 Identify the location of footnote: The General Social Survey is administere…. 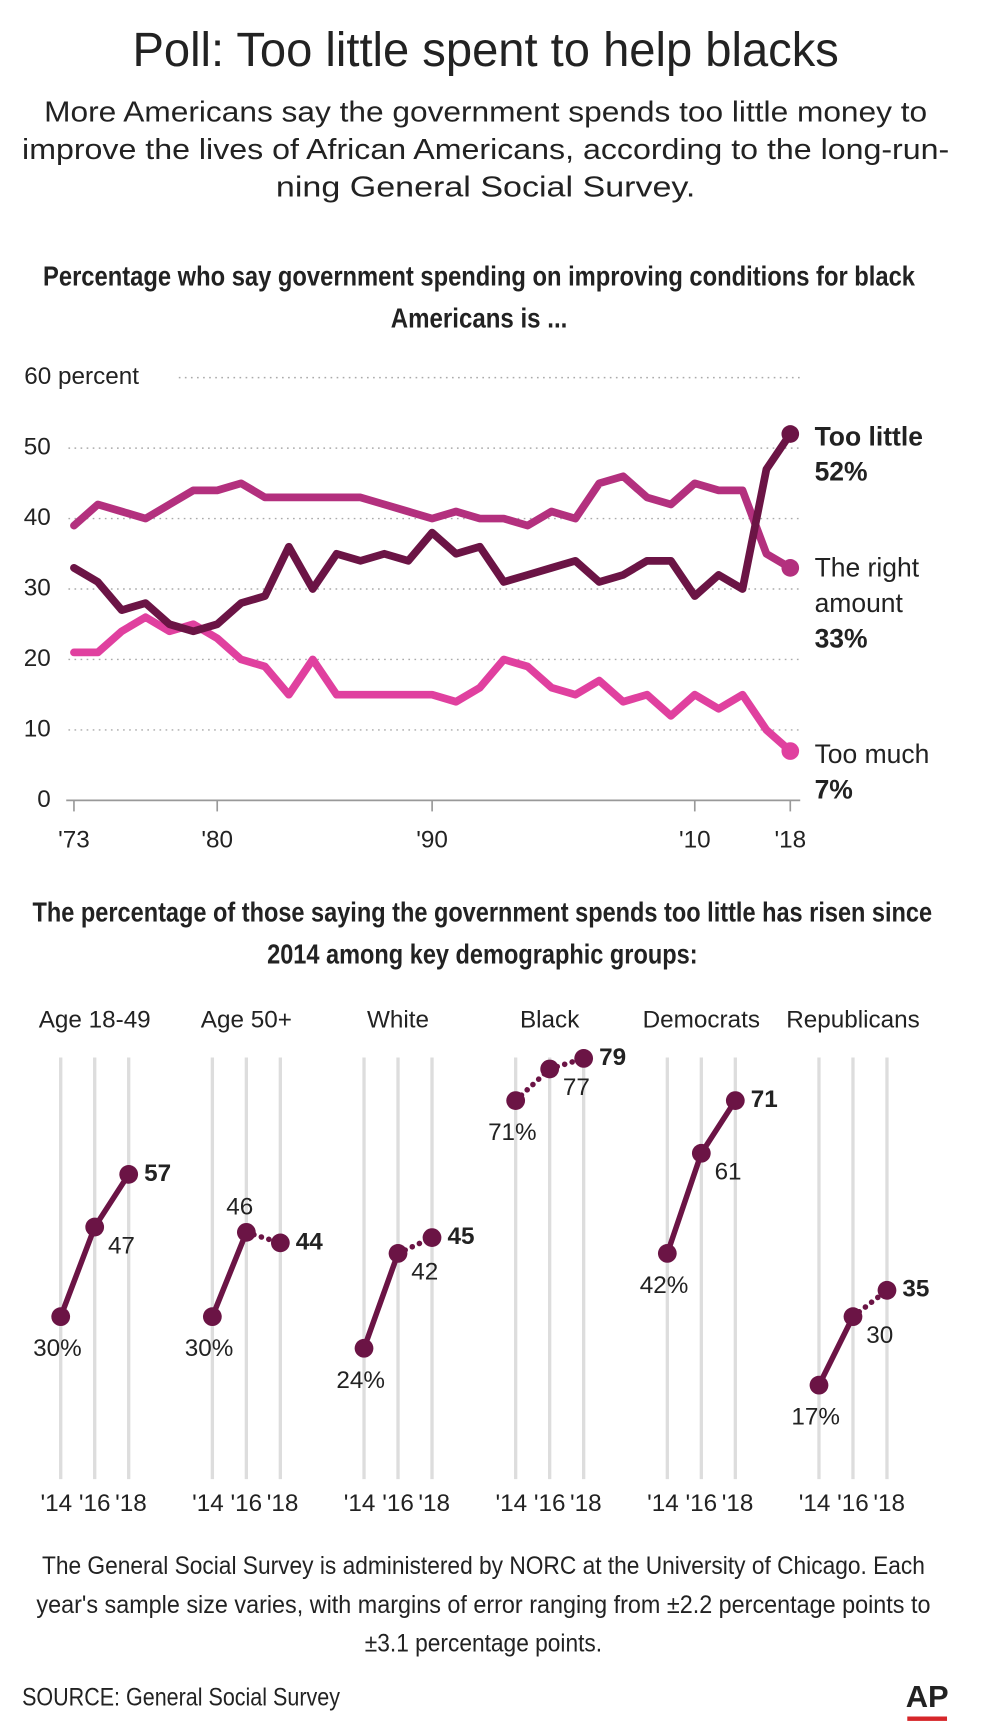
(483, 1566).